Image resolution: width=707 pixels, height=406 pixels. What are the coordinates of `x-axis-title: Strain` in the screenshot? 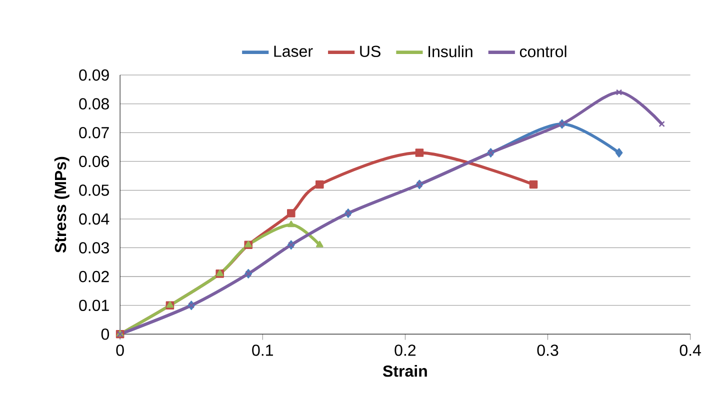 It's located at (404, 370).